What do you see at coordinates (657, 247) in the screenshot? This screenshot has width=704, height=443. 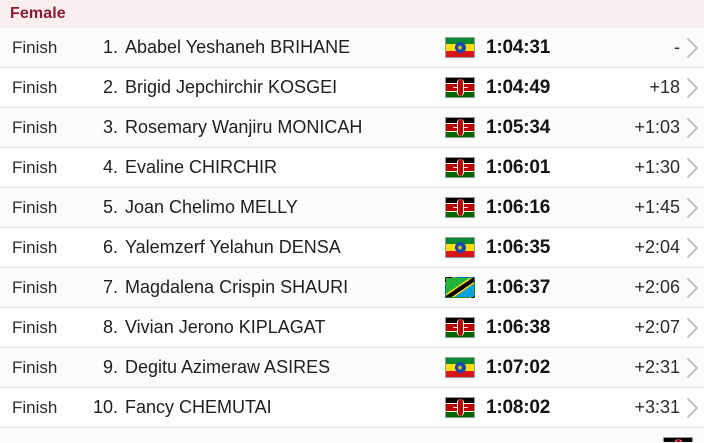 I see `row-gap: +2:04` at bounding box center [657, 247].